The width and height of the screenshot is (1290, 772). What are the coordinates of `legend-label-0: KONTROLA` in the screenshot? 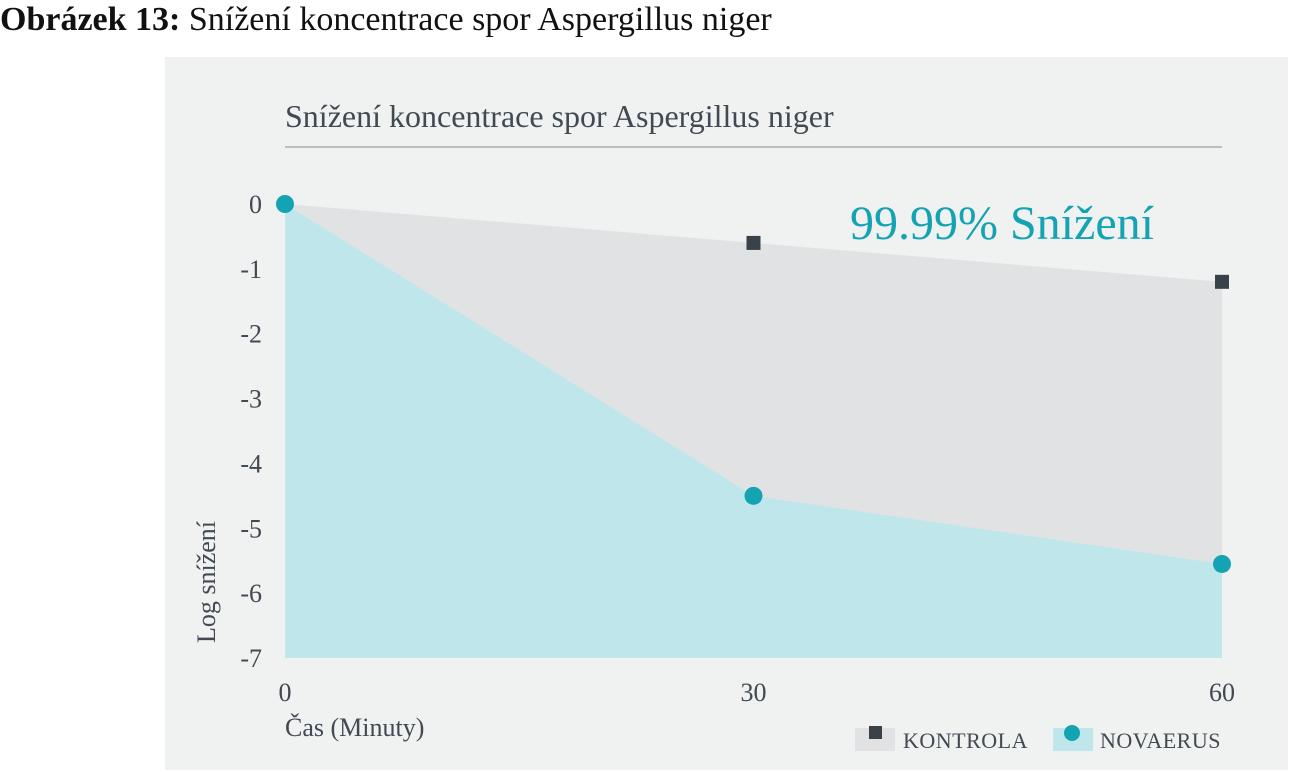 It's located at (965, 740).